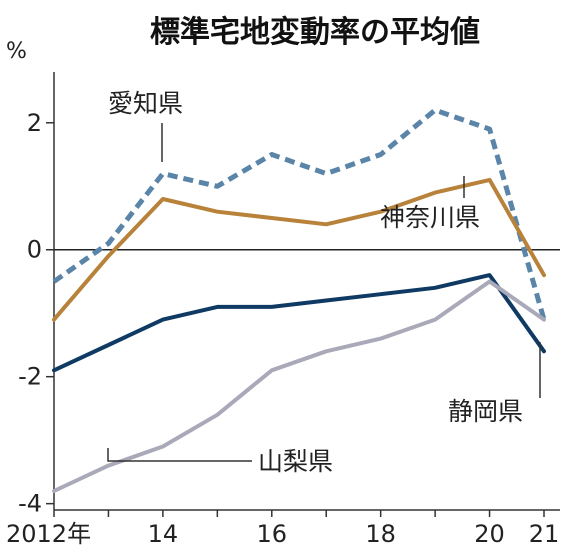  I want to click on x-tick-label: 16, so click(272, 534).